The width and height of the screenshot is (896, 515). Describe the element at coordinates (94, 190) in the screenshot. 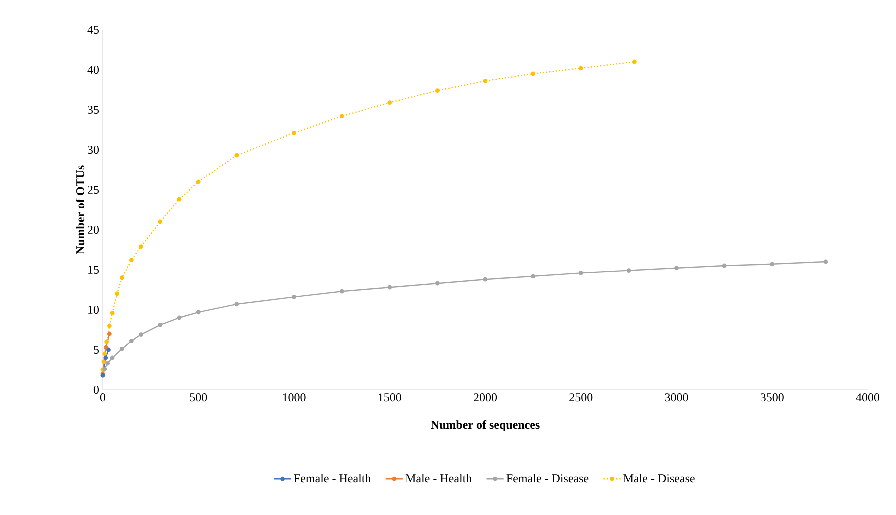

I see `y-tick-label: 25` at that location.